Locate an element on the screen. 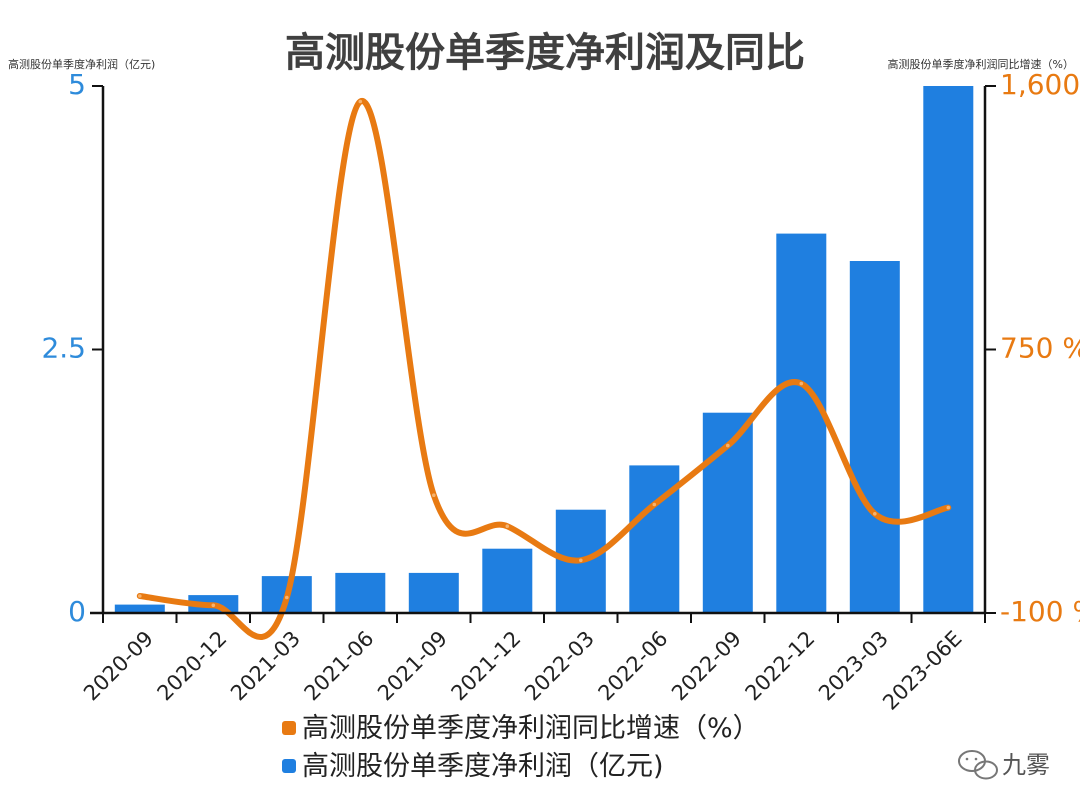  growth-point-2023-06E is located at coordinates (948, 507).